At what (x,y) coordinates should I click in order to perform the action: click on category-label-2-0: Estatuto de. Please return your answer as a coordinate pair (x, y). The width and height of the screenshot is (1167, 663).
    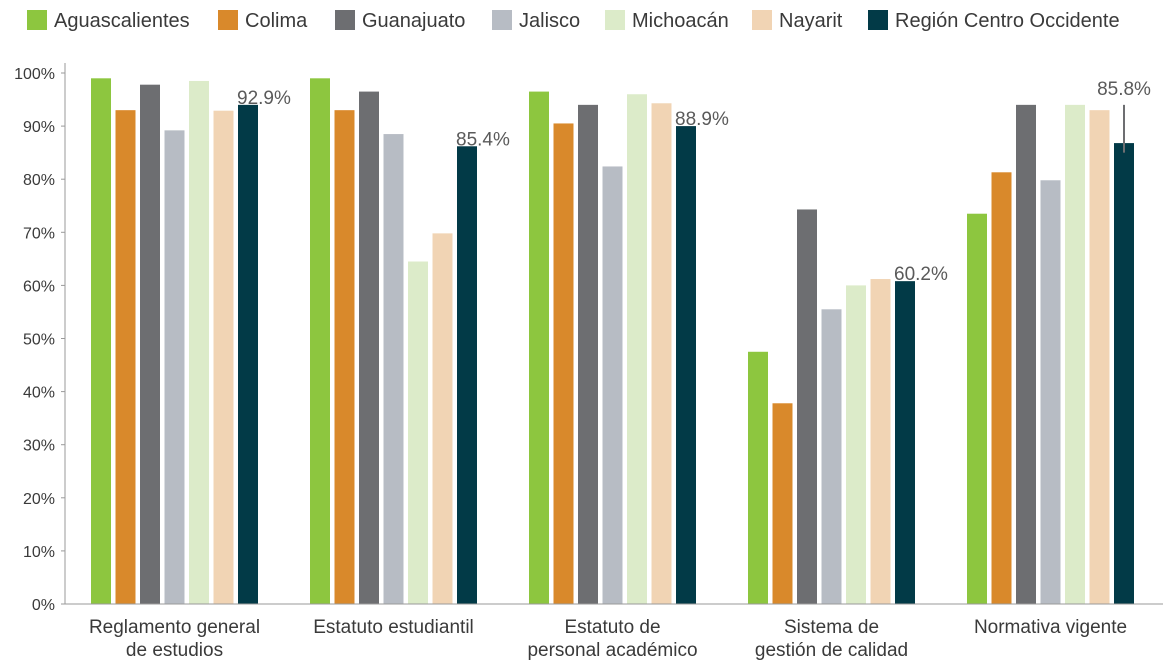
    Looking at the image, I should click on (612, 627).